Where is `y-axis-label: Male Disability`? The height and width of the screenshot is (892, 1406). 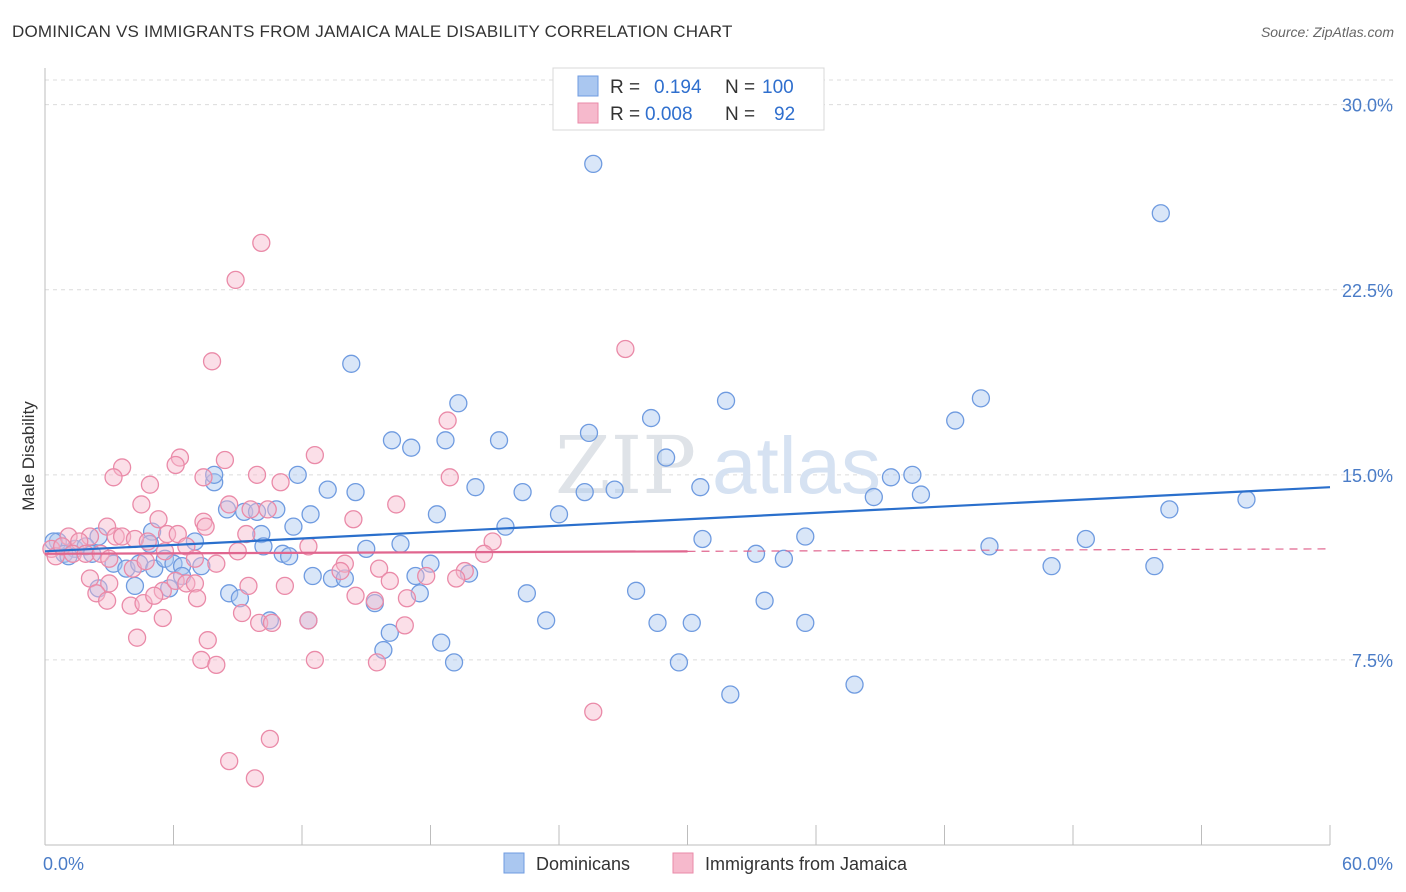 y-axis-label: Male Disability is located at coordinates (28, 456).